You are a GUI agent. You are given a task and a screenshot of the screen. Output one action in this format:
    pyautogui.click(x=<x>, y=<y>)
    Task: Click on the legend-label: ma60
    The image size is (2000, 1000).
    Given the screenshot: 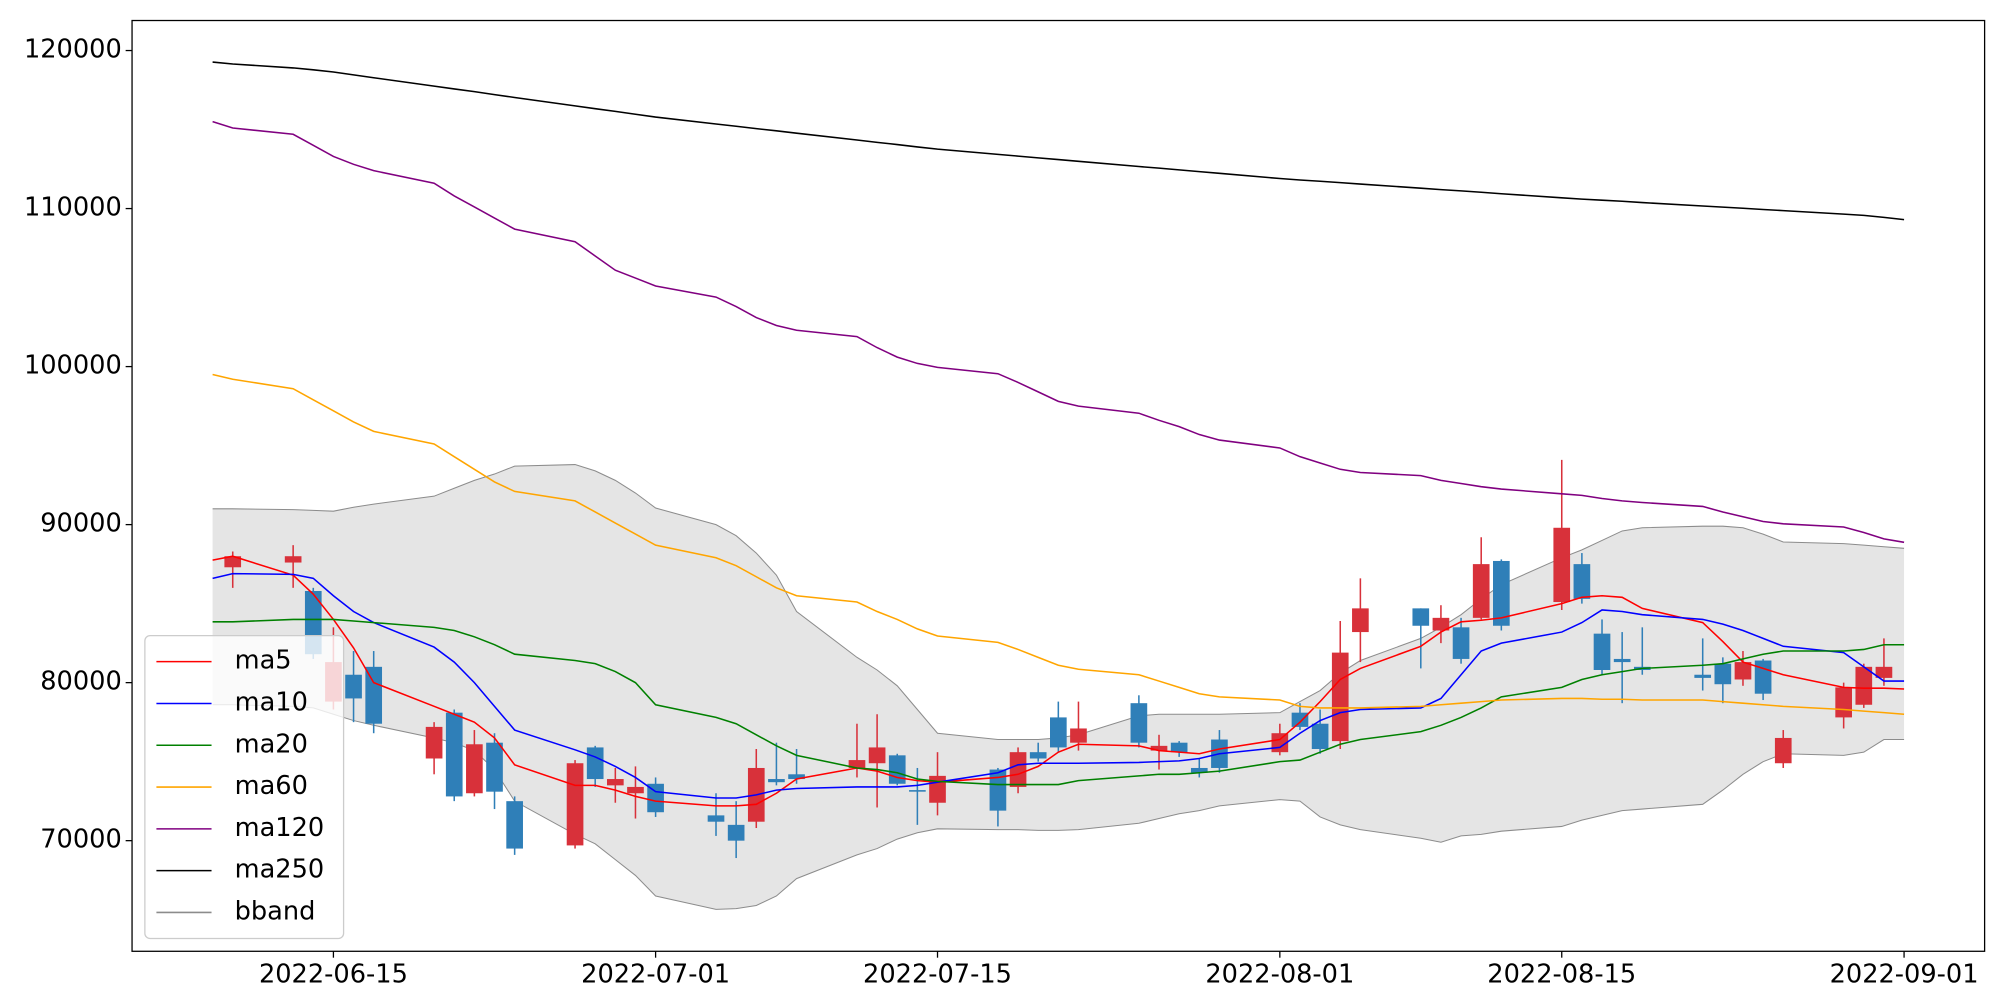 What is the action you would take?
    pyautogui.click(x=271, y=786)
    